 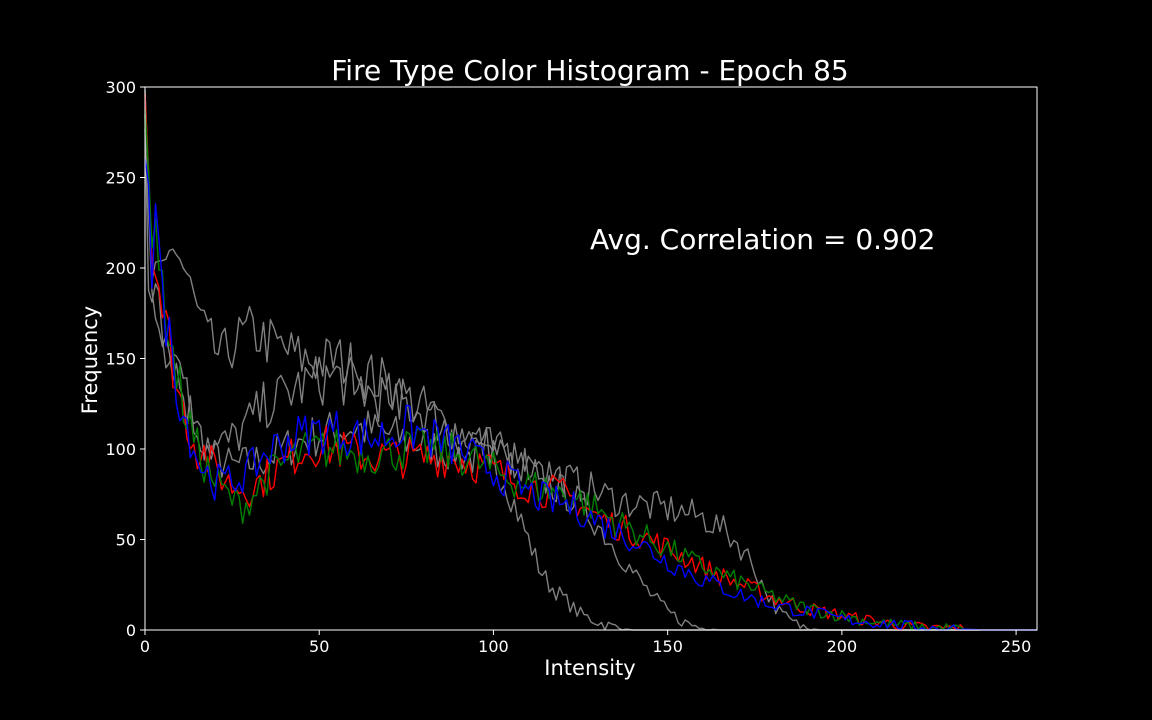 What do you see at coordinates (589, 668) in the screenshot?
I see `x-axis-label: Intensity` at bounding box center [589, 668].